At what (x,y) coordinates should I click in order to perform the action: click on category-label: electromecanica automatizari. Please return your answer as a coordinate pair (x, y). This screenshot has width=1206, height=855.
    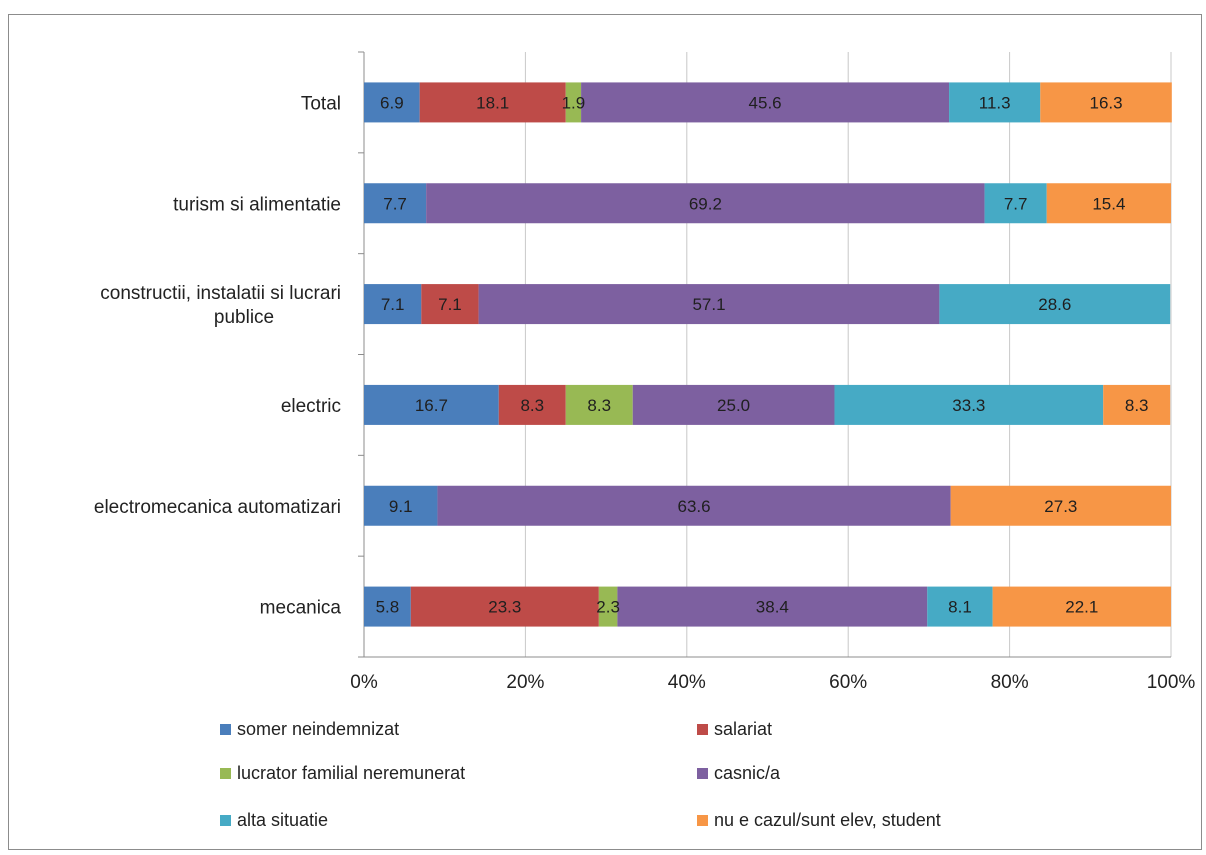
    Looking at the image, I should click on (217, 507).